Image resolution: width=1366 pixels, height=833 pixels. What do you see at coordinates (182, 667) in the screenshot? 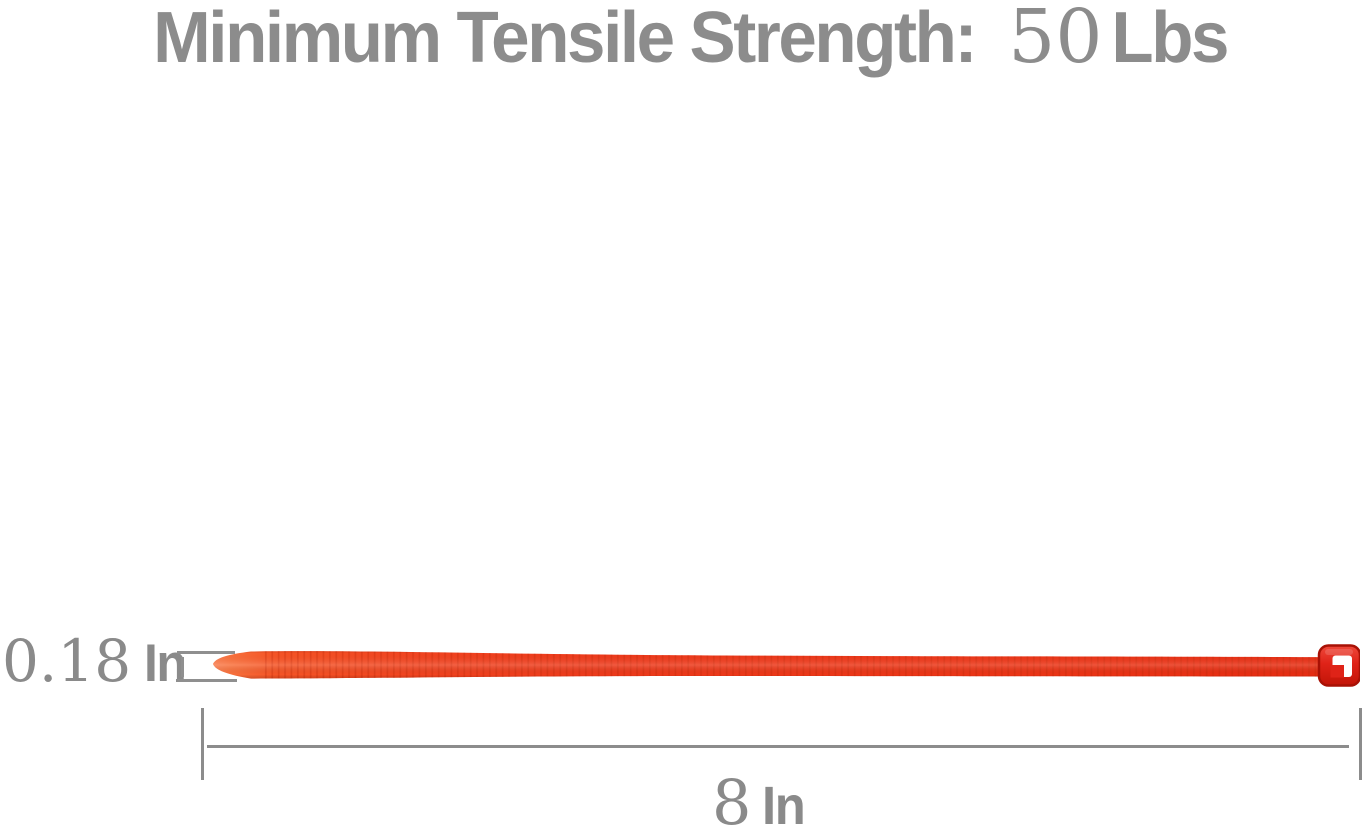
I see `width-bracket-tick` at bounding box center [182, 667].